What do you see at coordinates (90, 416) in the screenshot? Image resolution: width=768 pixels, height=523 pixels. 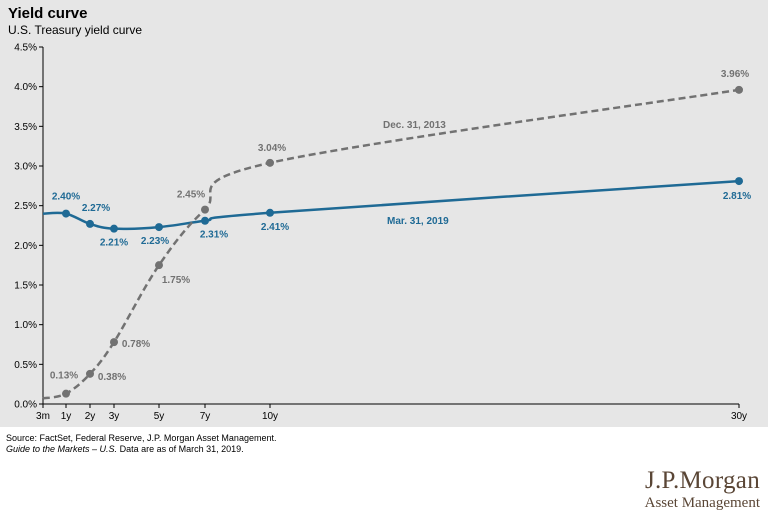 I see `x-tick-label: 2y` at bounding box center [90, 416].